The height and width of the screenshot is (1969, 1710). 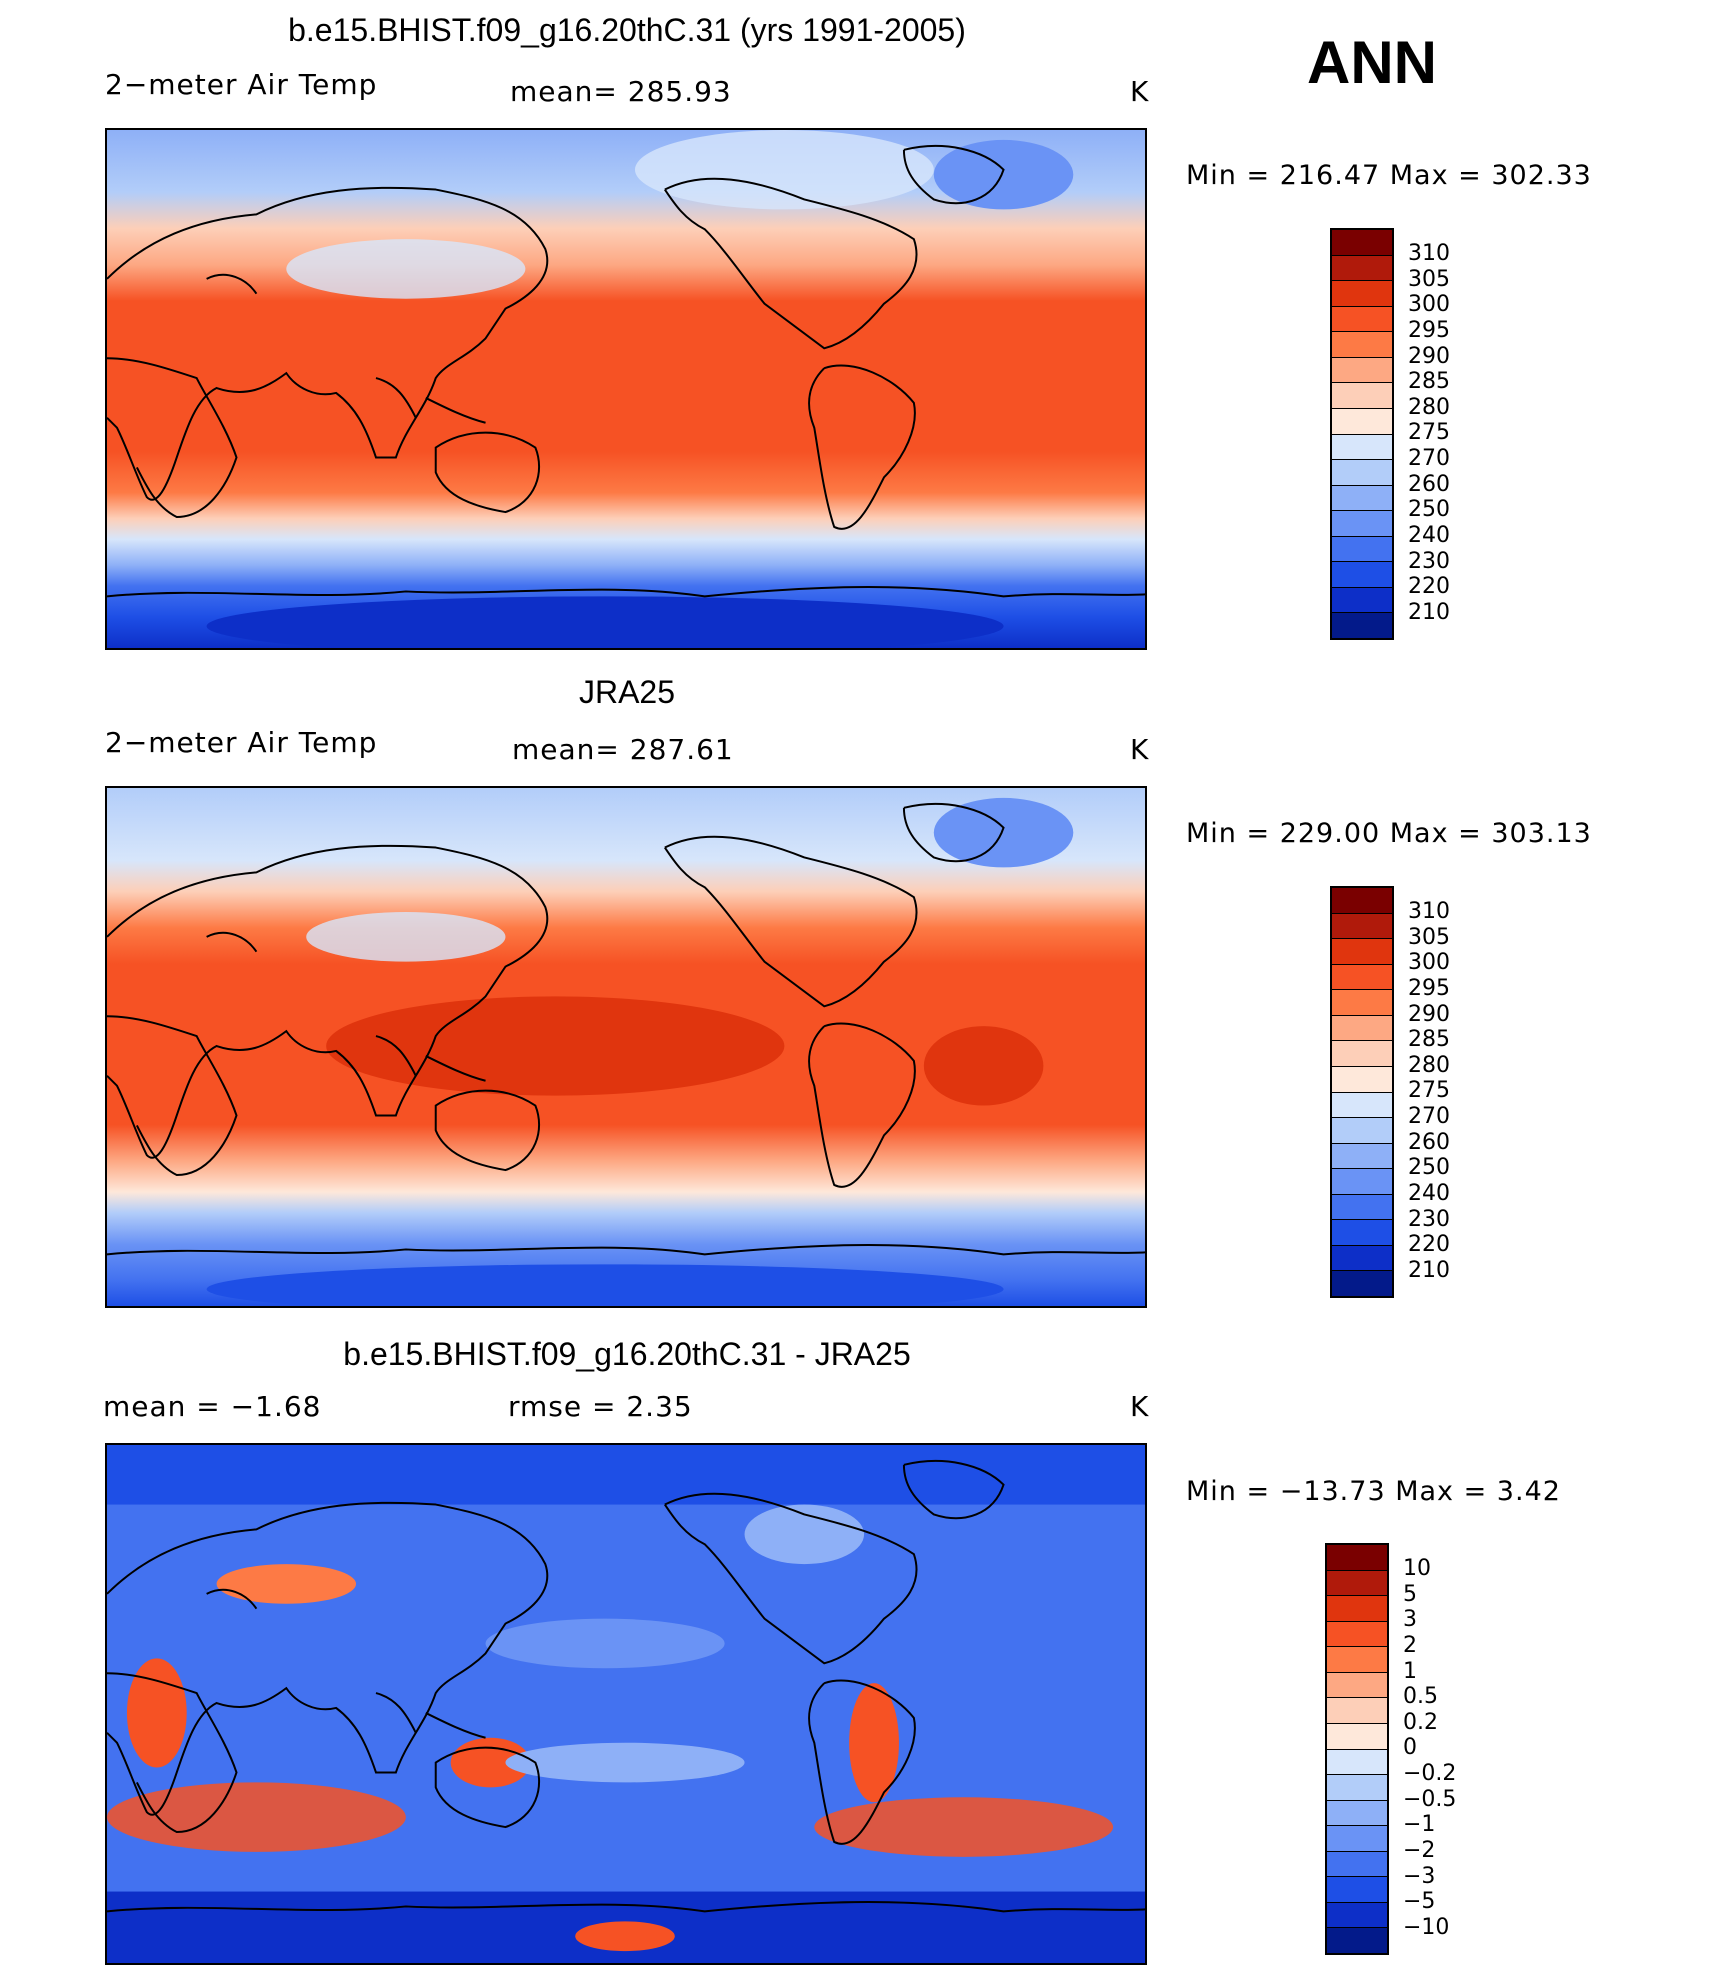 I want to click on panel2-variable-label: 2−meter Air Temp, so click(x=241, y=742).